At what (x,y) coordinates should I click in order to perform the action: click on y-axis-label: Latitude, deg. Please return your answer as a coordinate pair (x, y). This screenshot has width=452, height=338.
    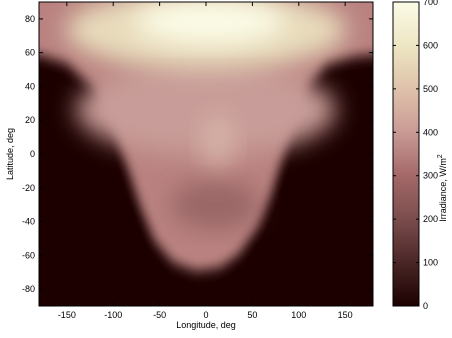
    Looking at the image, I should click on (10, 154).